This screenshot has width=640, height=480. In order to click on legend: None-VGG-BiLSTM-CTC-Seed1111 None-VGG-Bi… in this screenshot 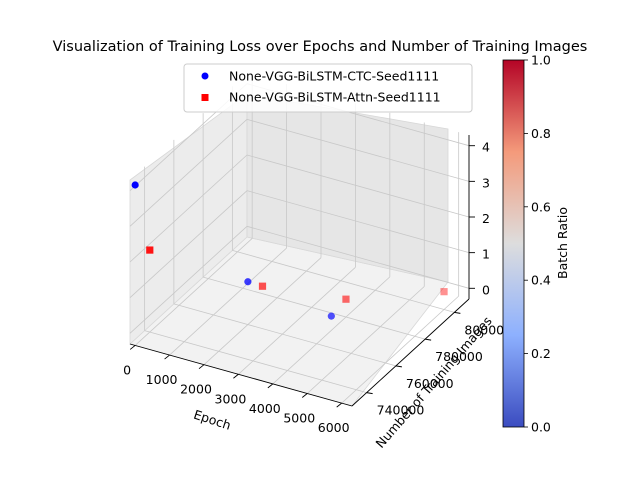, I will do `click(328, 88)`.